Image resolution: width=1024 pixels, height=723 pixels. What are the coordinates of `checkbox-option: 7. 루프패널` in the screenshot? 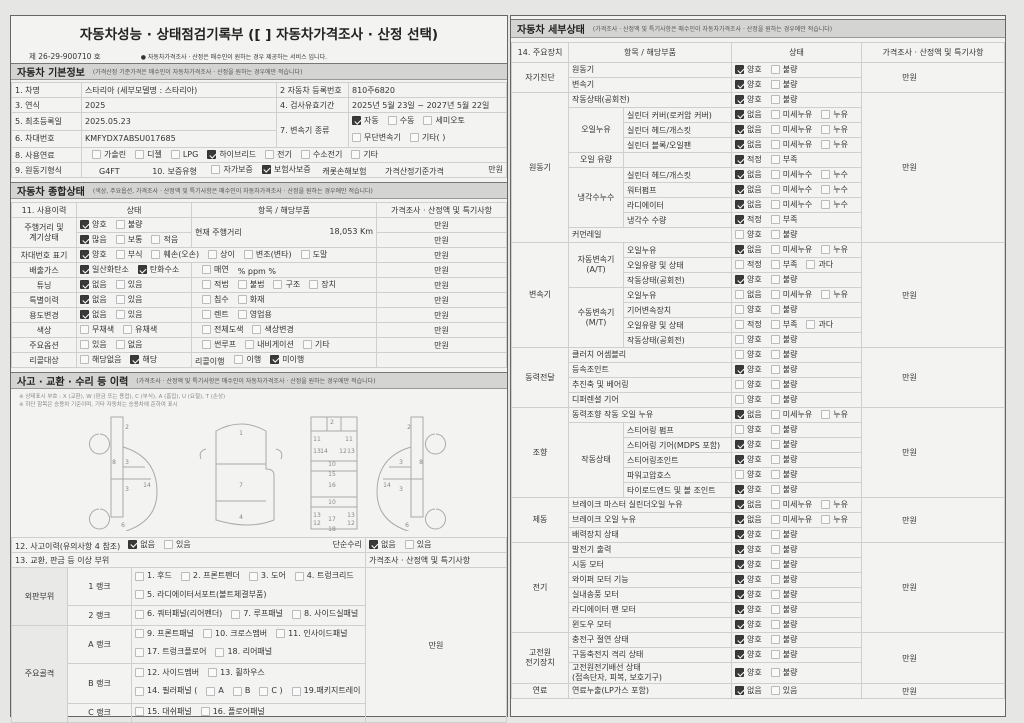 It's located at (257, 614).